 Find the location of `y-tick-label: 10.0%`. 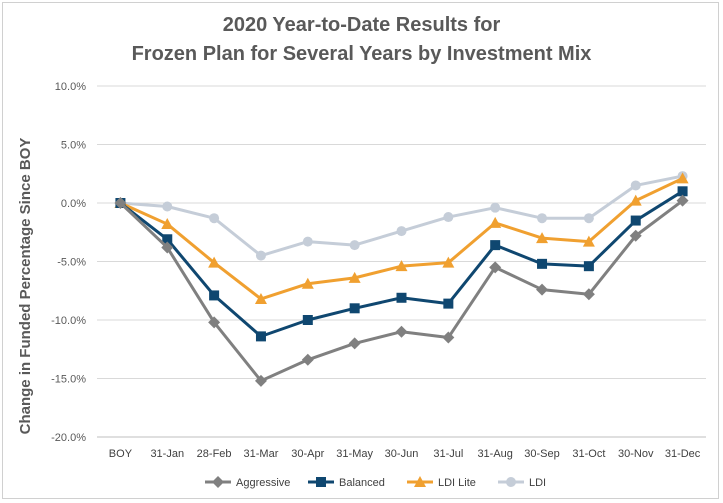

y-tick-label: 10.0% is located at coordinates (70, 87).